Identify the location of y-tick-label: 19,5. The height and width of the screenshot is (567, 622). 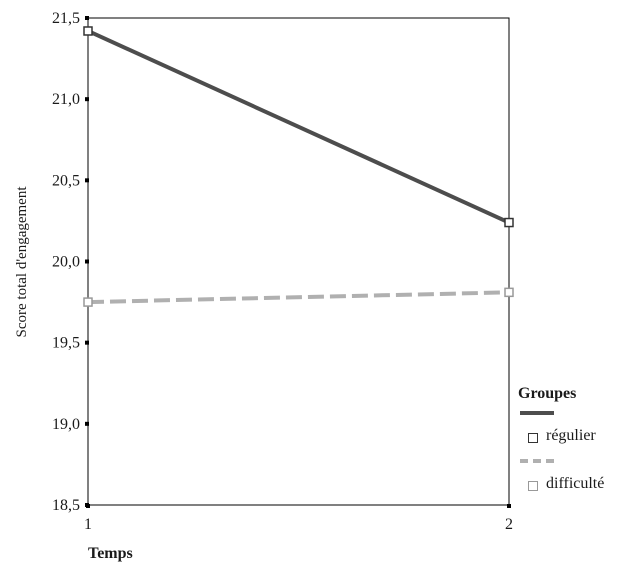
(66, 343).